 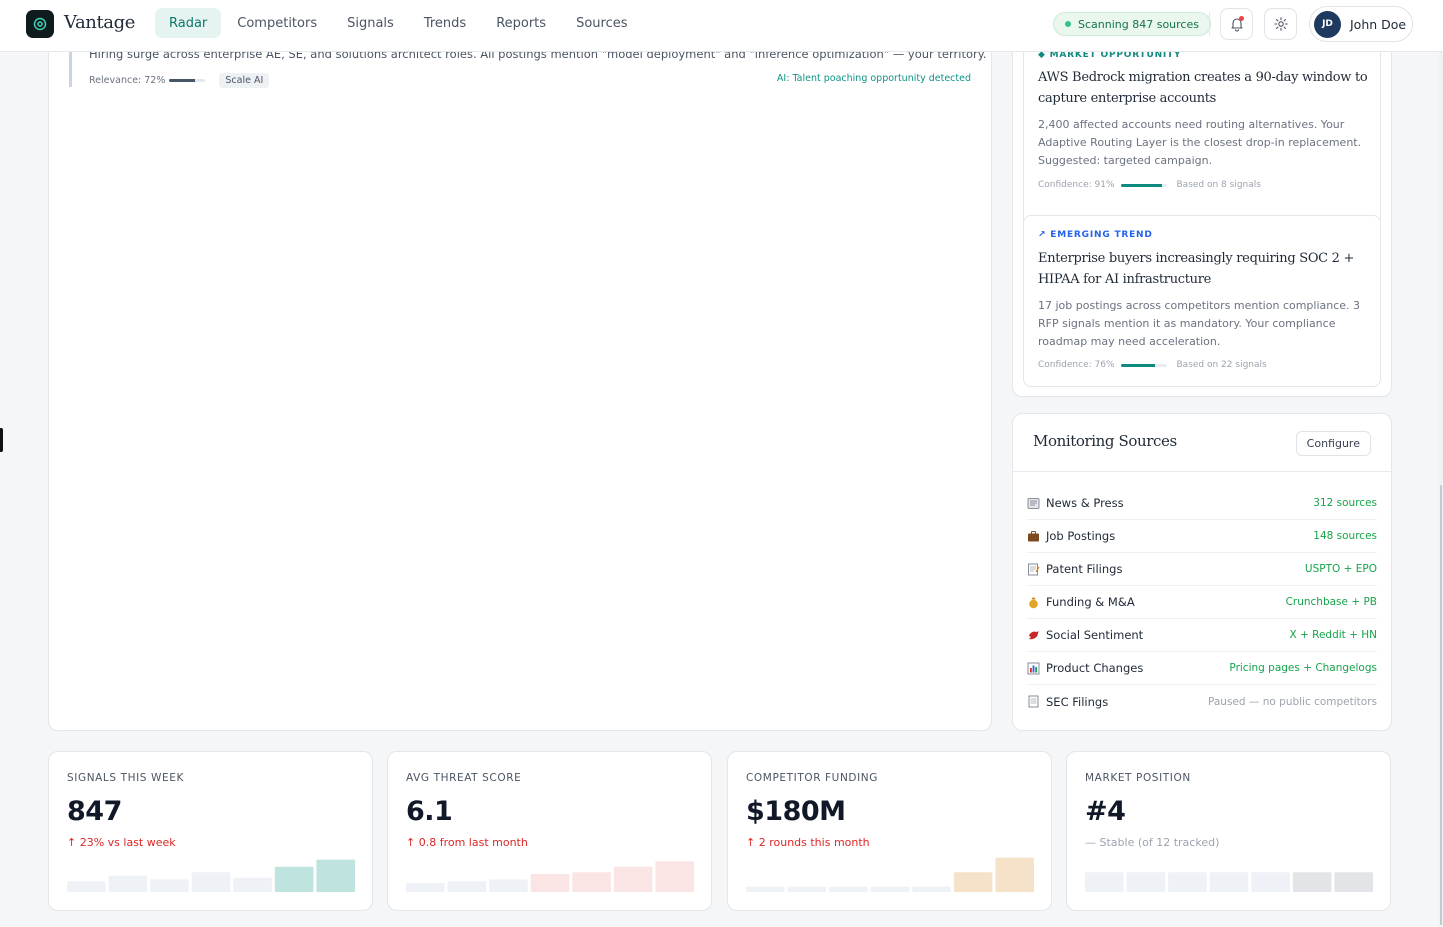 I want to click on insight-footer: Confidence: 76% Based on 22 signals, so click(x=1152, y=365).